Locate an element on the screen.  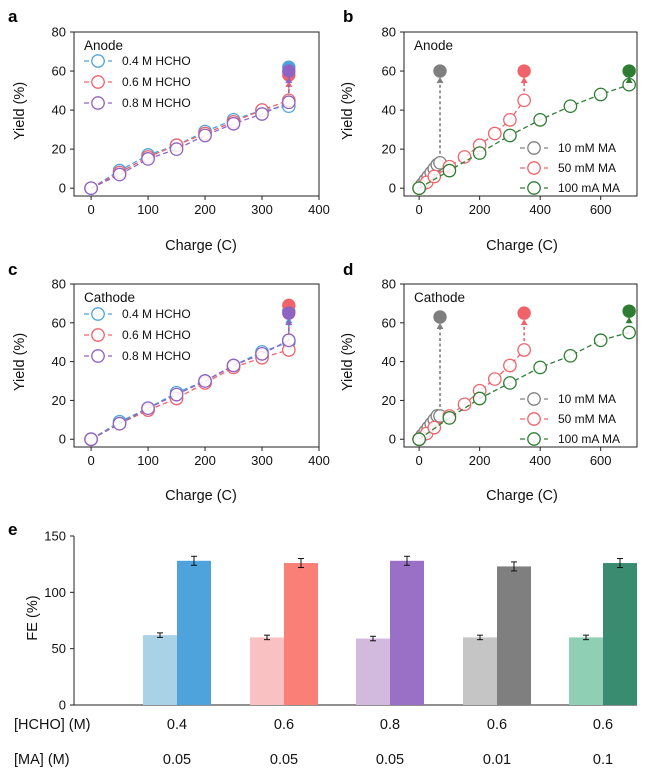
panel-d-xtick-label: 600 is located at coordinates (601, 460).